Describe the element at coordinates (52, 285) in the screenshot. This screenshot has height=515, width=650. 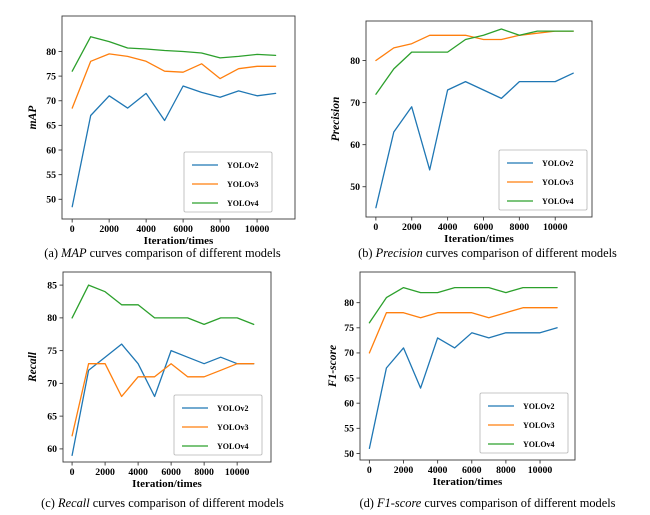
I see `y-tick-label: 85` at that location.